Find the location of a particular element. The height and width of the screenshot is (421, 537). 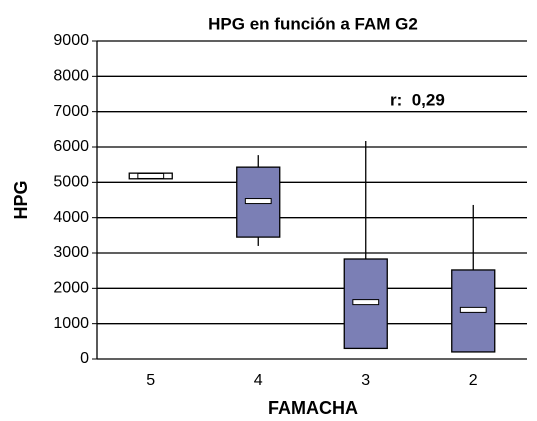

y-tick-label: 3000 is located at coordinates (71, 252).